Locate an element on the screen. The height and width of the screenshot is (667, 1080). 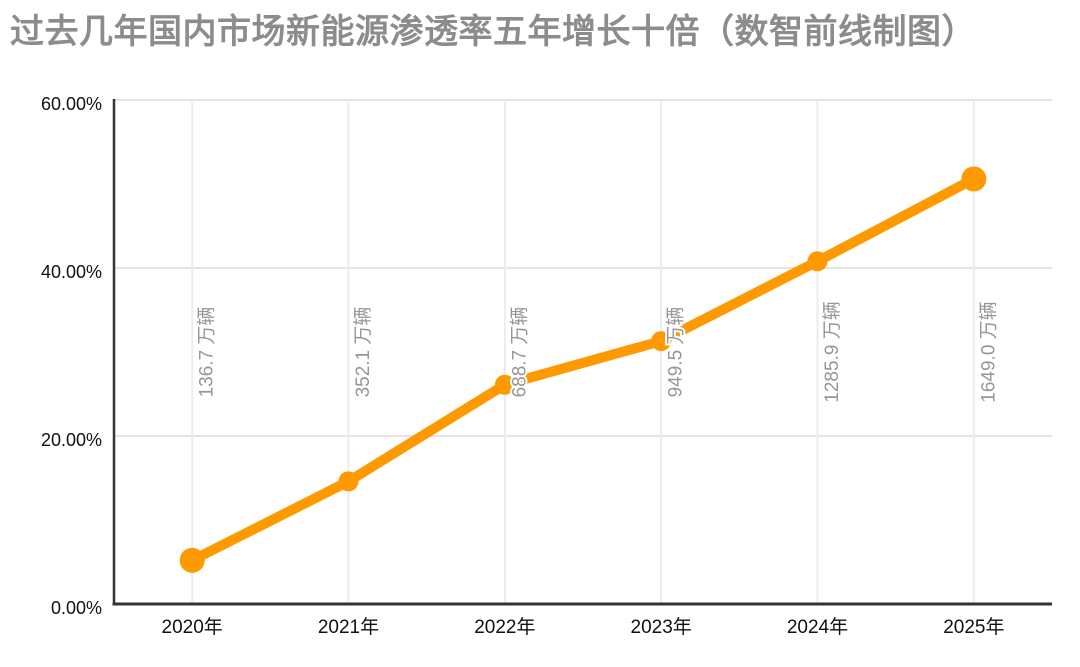
x-axis-tick-label: 2022年 is located at coordinates (504, 627).